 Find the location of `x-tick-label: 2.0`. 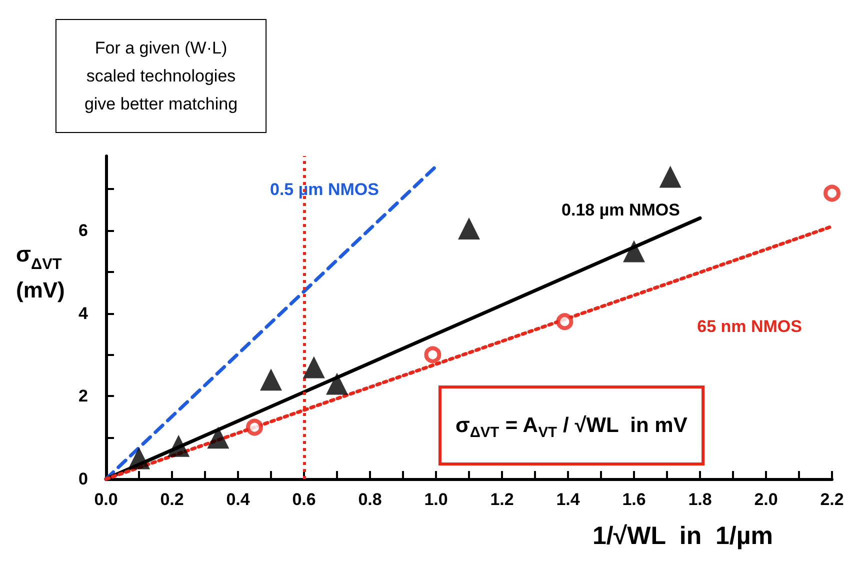

x-tick-label: 2.0 is located at coordinates (766, 499).